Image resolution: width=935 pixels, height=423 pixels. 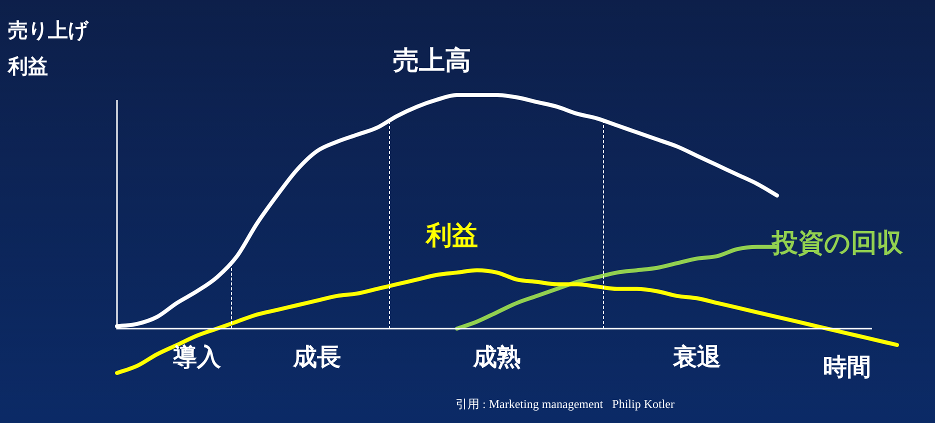 What do you see at coordinates (847, 366) in the screenshot?
I see `x-axis-title: 時間` at bounding box center [847, 366].